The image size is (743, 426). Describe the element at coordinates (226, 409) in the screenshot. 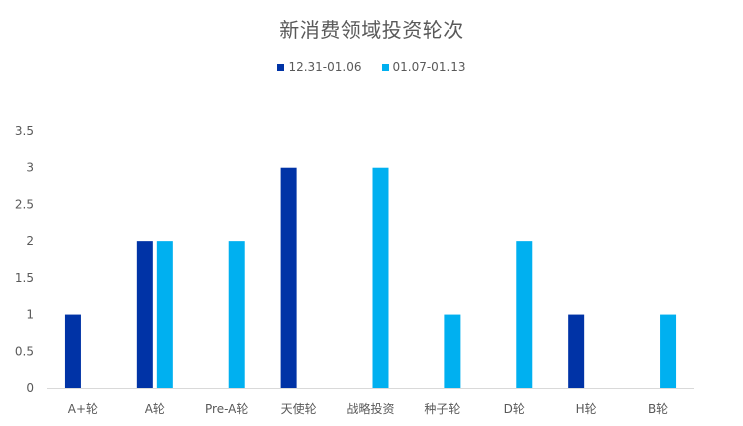

I see `x-category-label: Pre-A轮` at that location.